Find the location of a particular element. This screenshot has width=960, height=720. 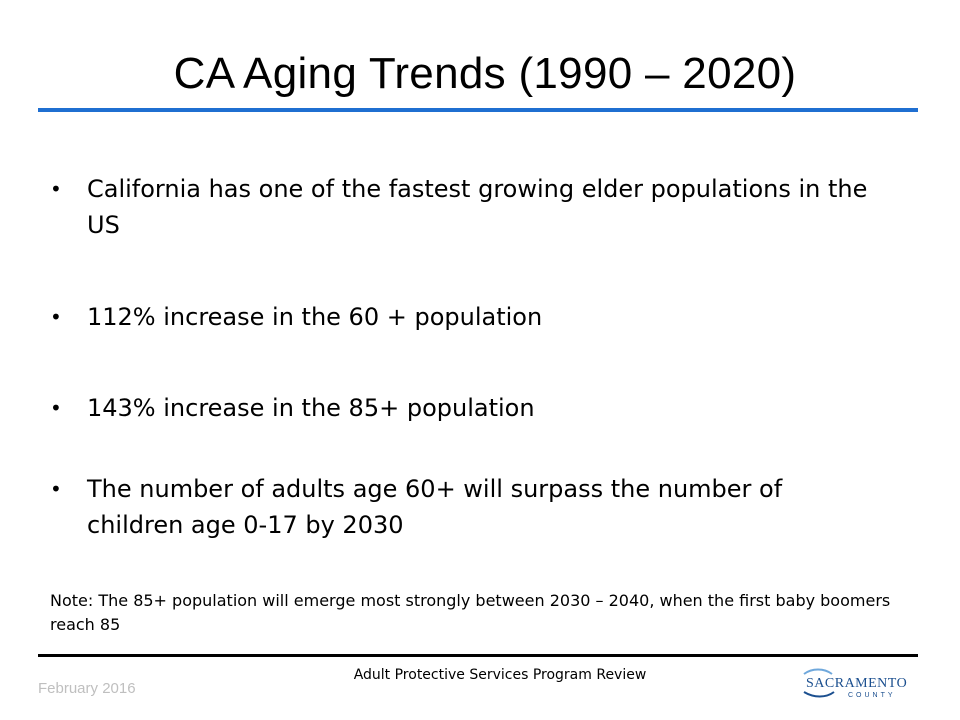

bullet-item: • 143% increase in the 85+ population is located at coordinates (465, 408).